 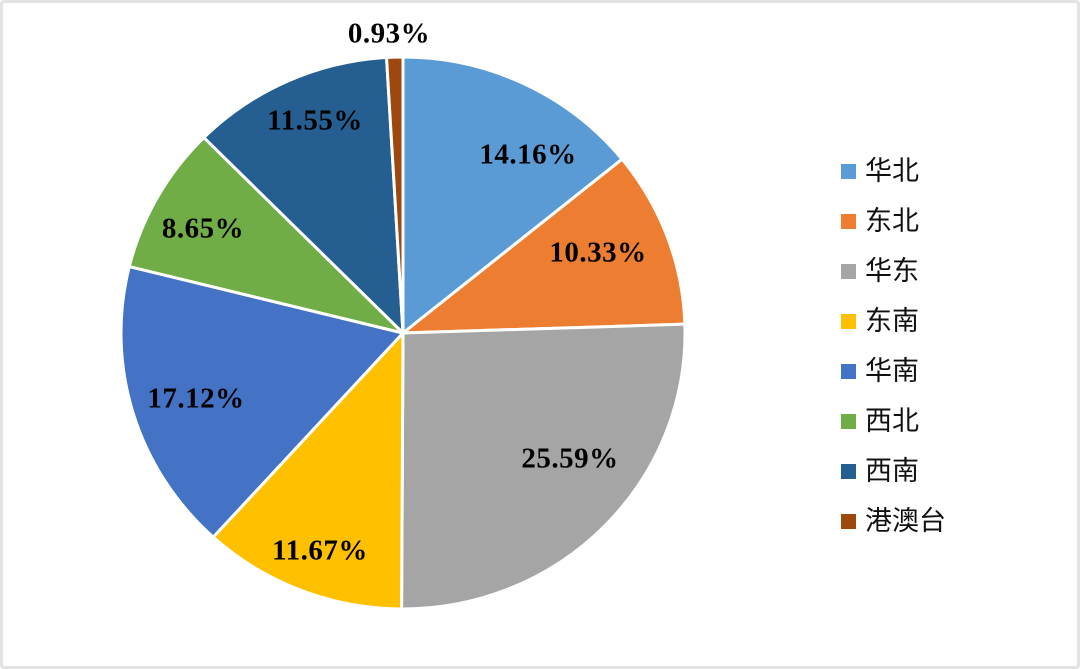 What do you see at coordinates (315, 120) in the screenshot?
I see `data-label-6: 11.55%` at bounding box center [315, 120].